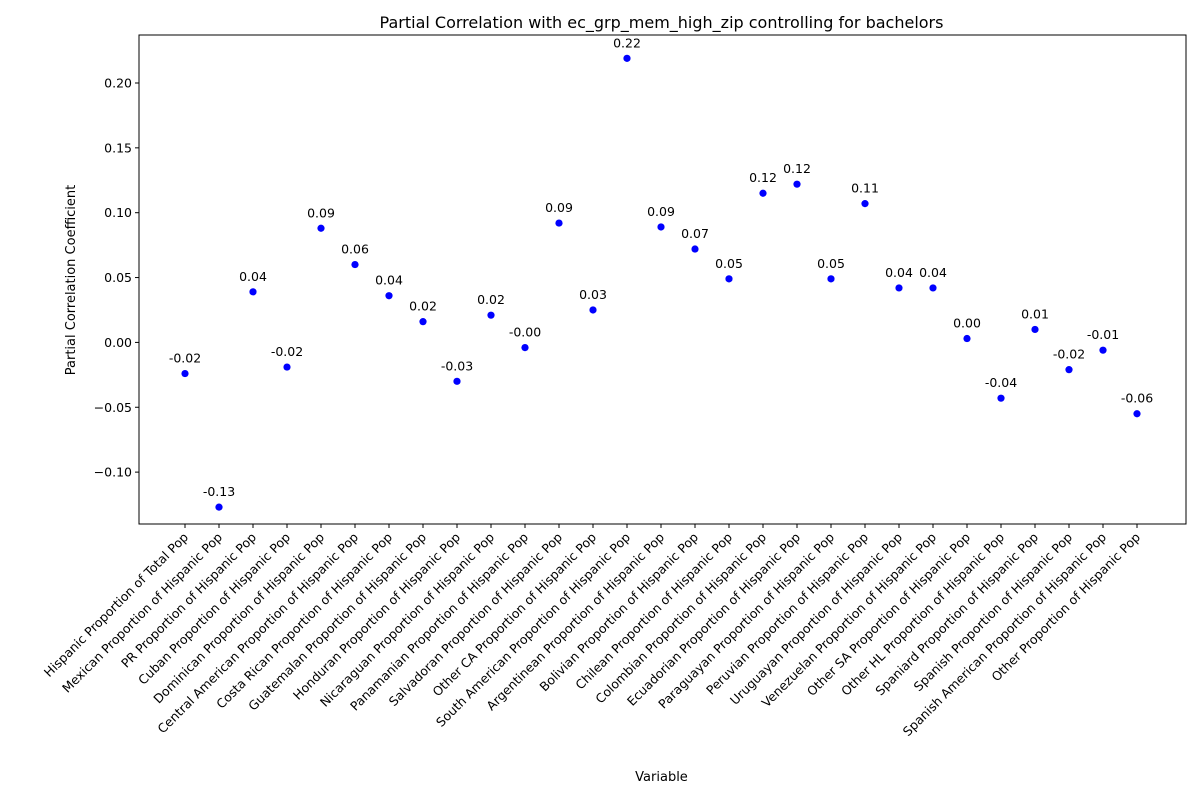 The width and height of the screenshot is (1200, 800). I want to click on data-label: 0.06, so click(355, 249).